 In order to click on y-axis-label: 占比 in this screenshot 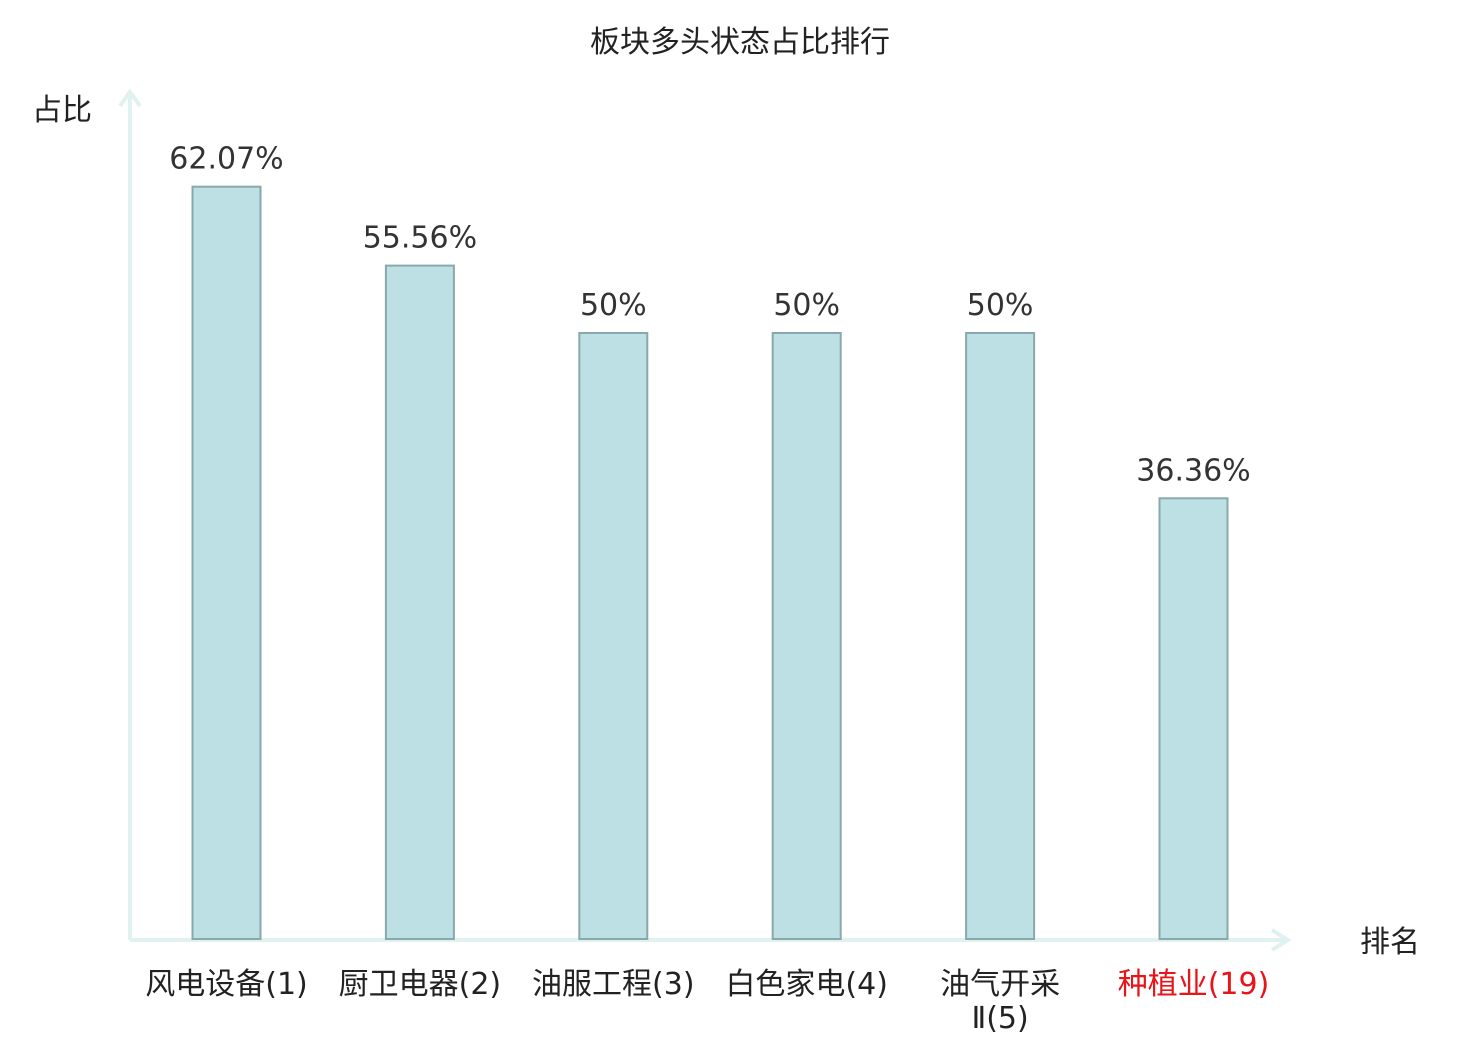, I will do `click(62, 110)`.